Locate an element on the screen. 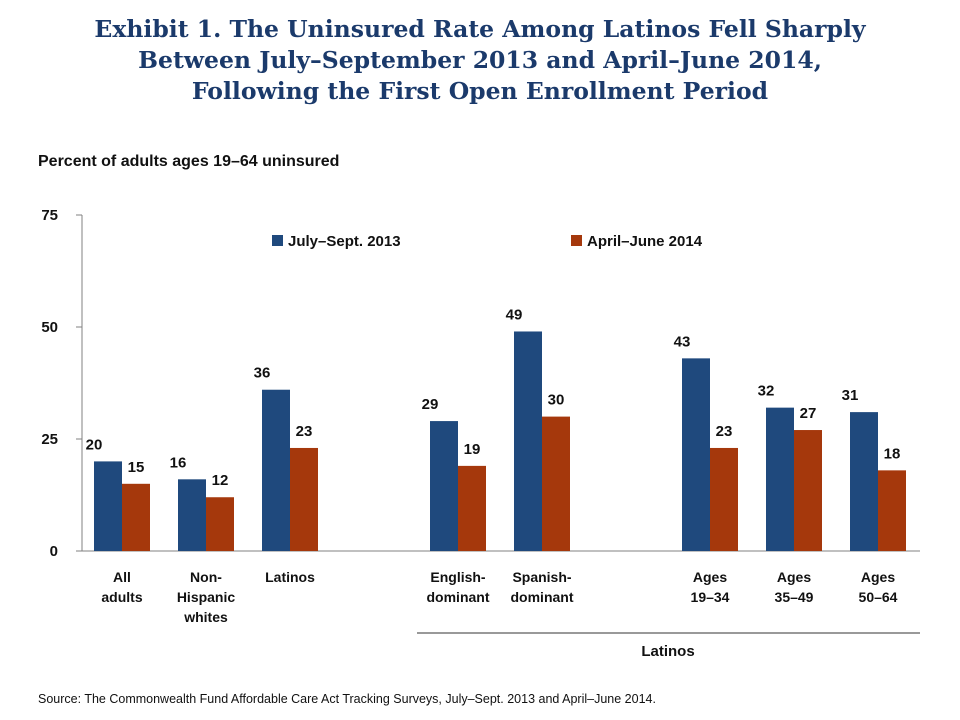 The image size is (960, 720). y-tick-label: 50 is located at coordinates (49, 327).